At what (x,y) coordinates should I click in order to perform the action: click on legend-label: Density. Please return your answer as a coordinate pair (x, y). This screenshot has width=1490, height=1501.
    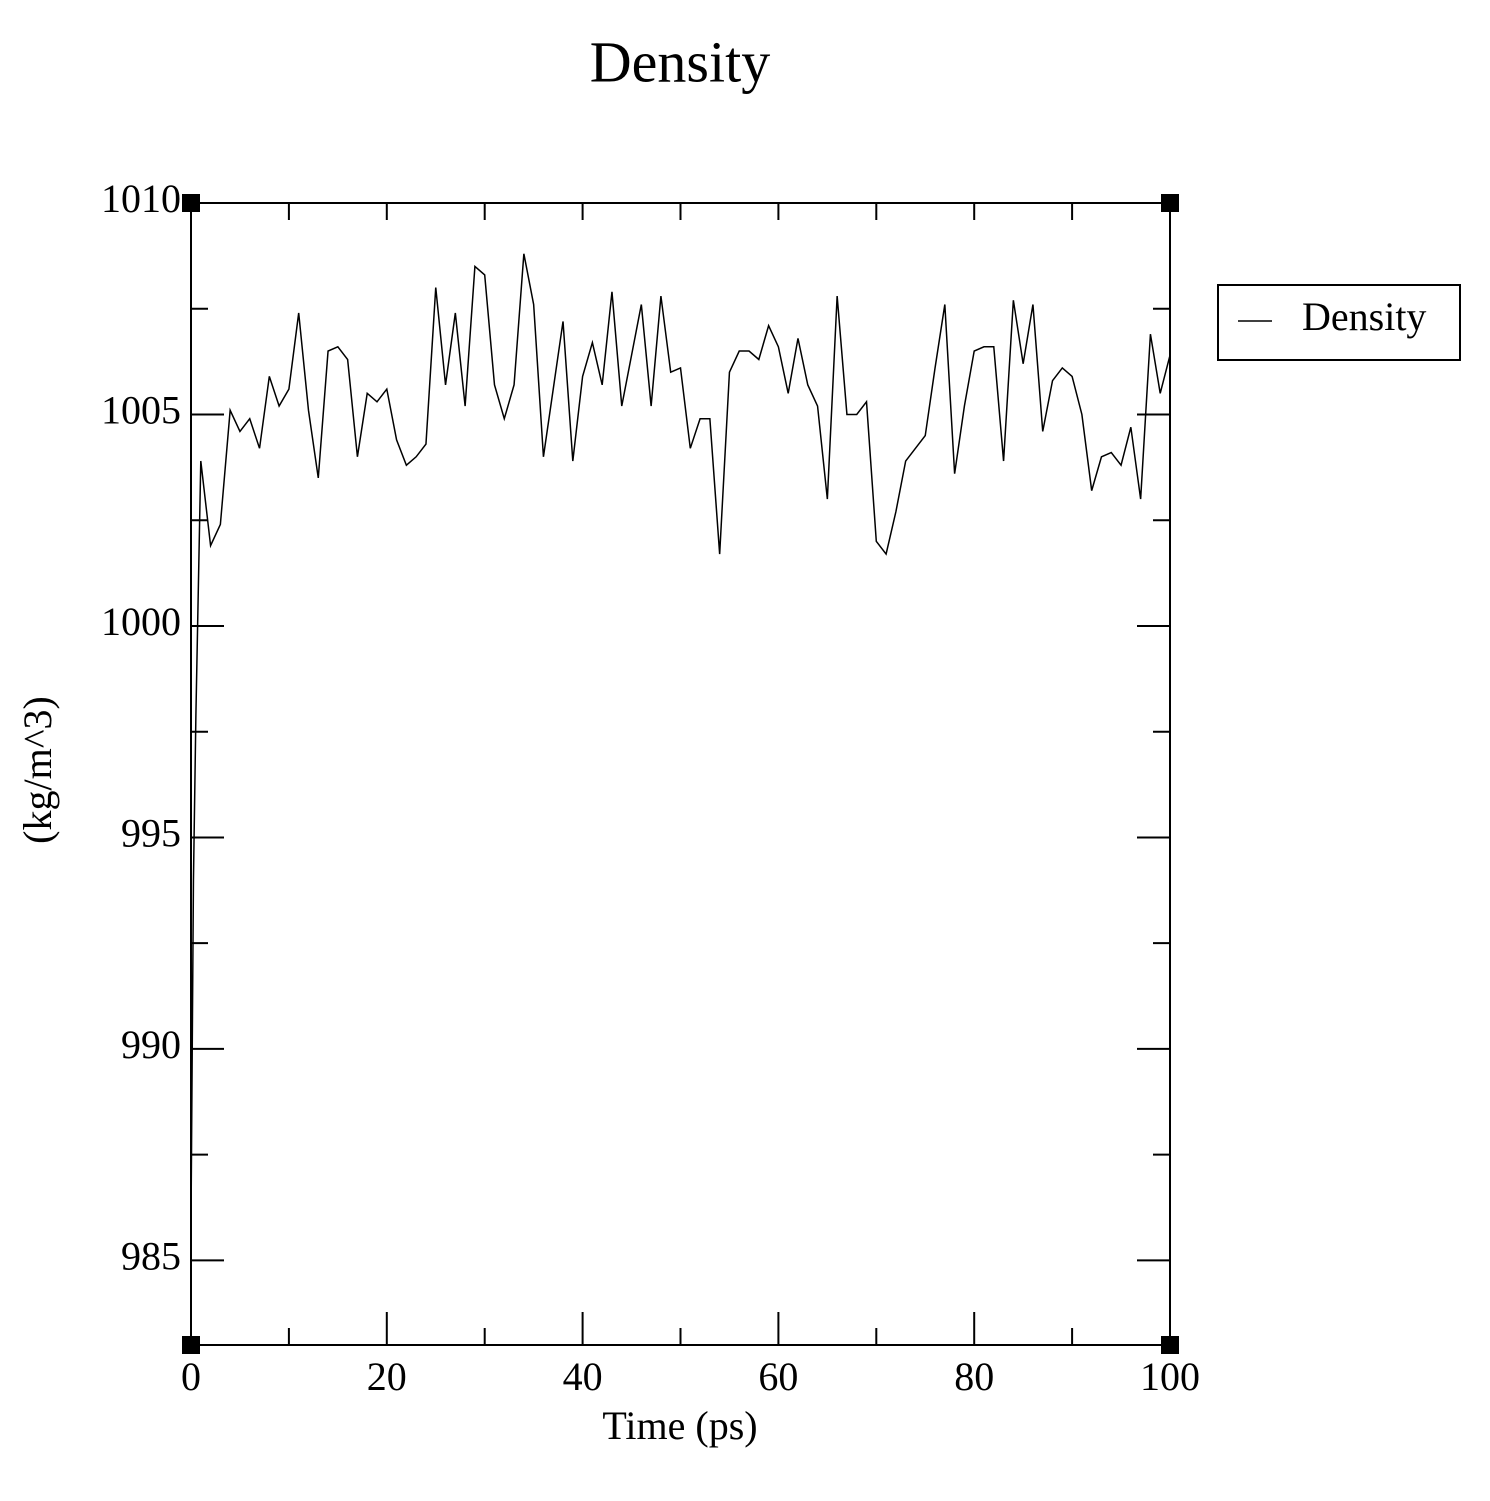
    Looking at the image, I should click on (1364, 316).